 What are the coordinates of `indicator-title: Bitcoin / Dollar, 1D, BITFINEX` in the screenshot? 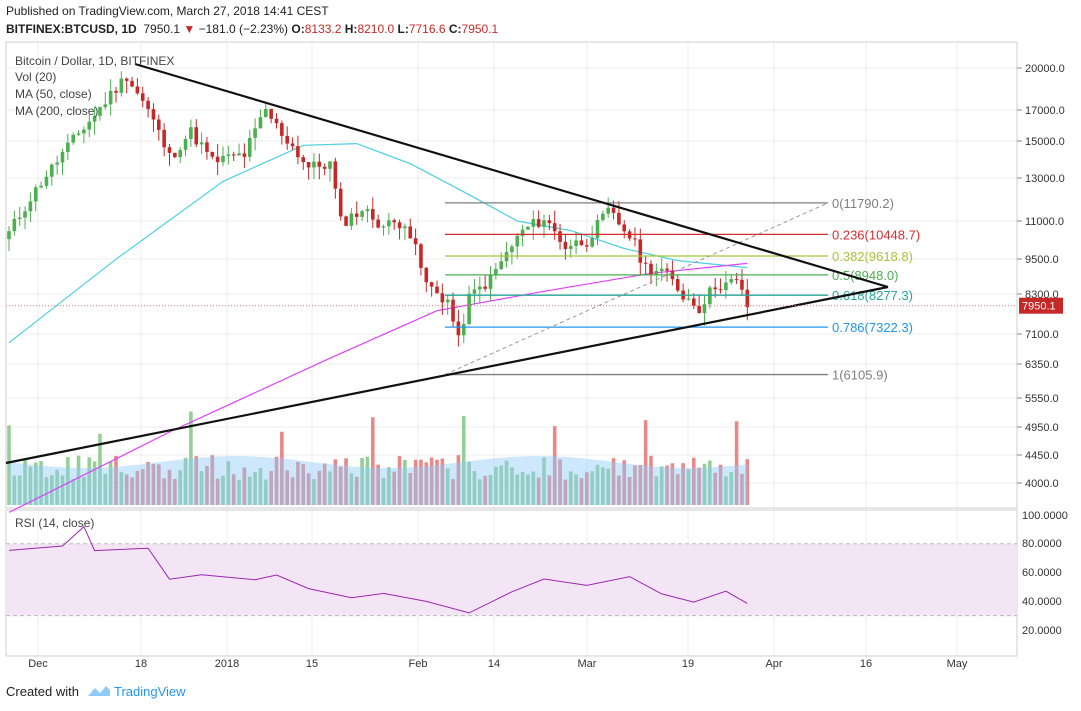 It's located at (95, 61).